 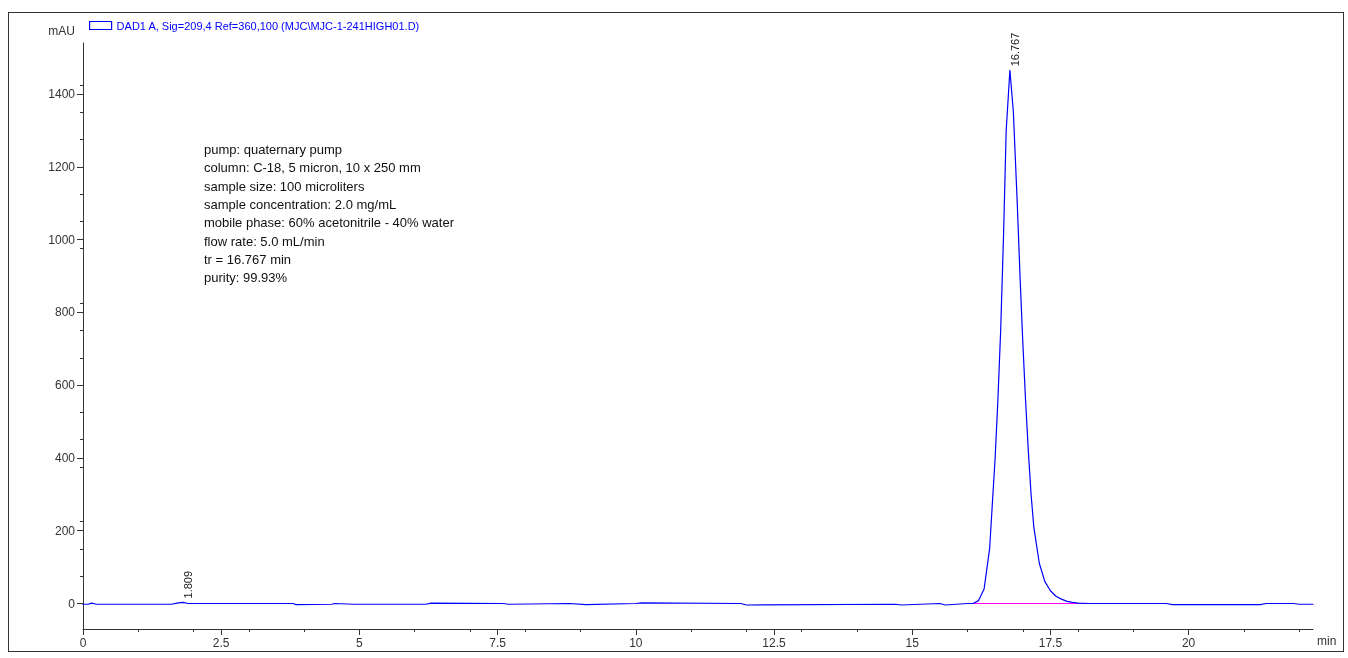 I want to click on y-tick-label: 400, so click(x=65, y=457).